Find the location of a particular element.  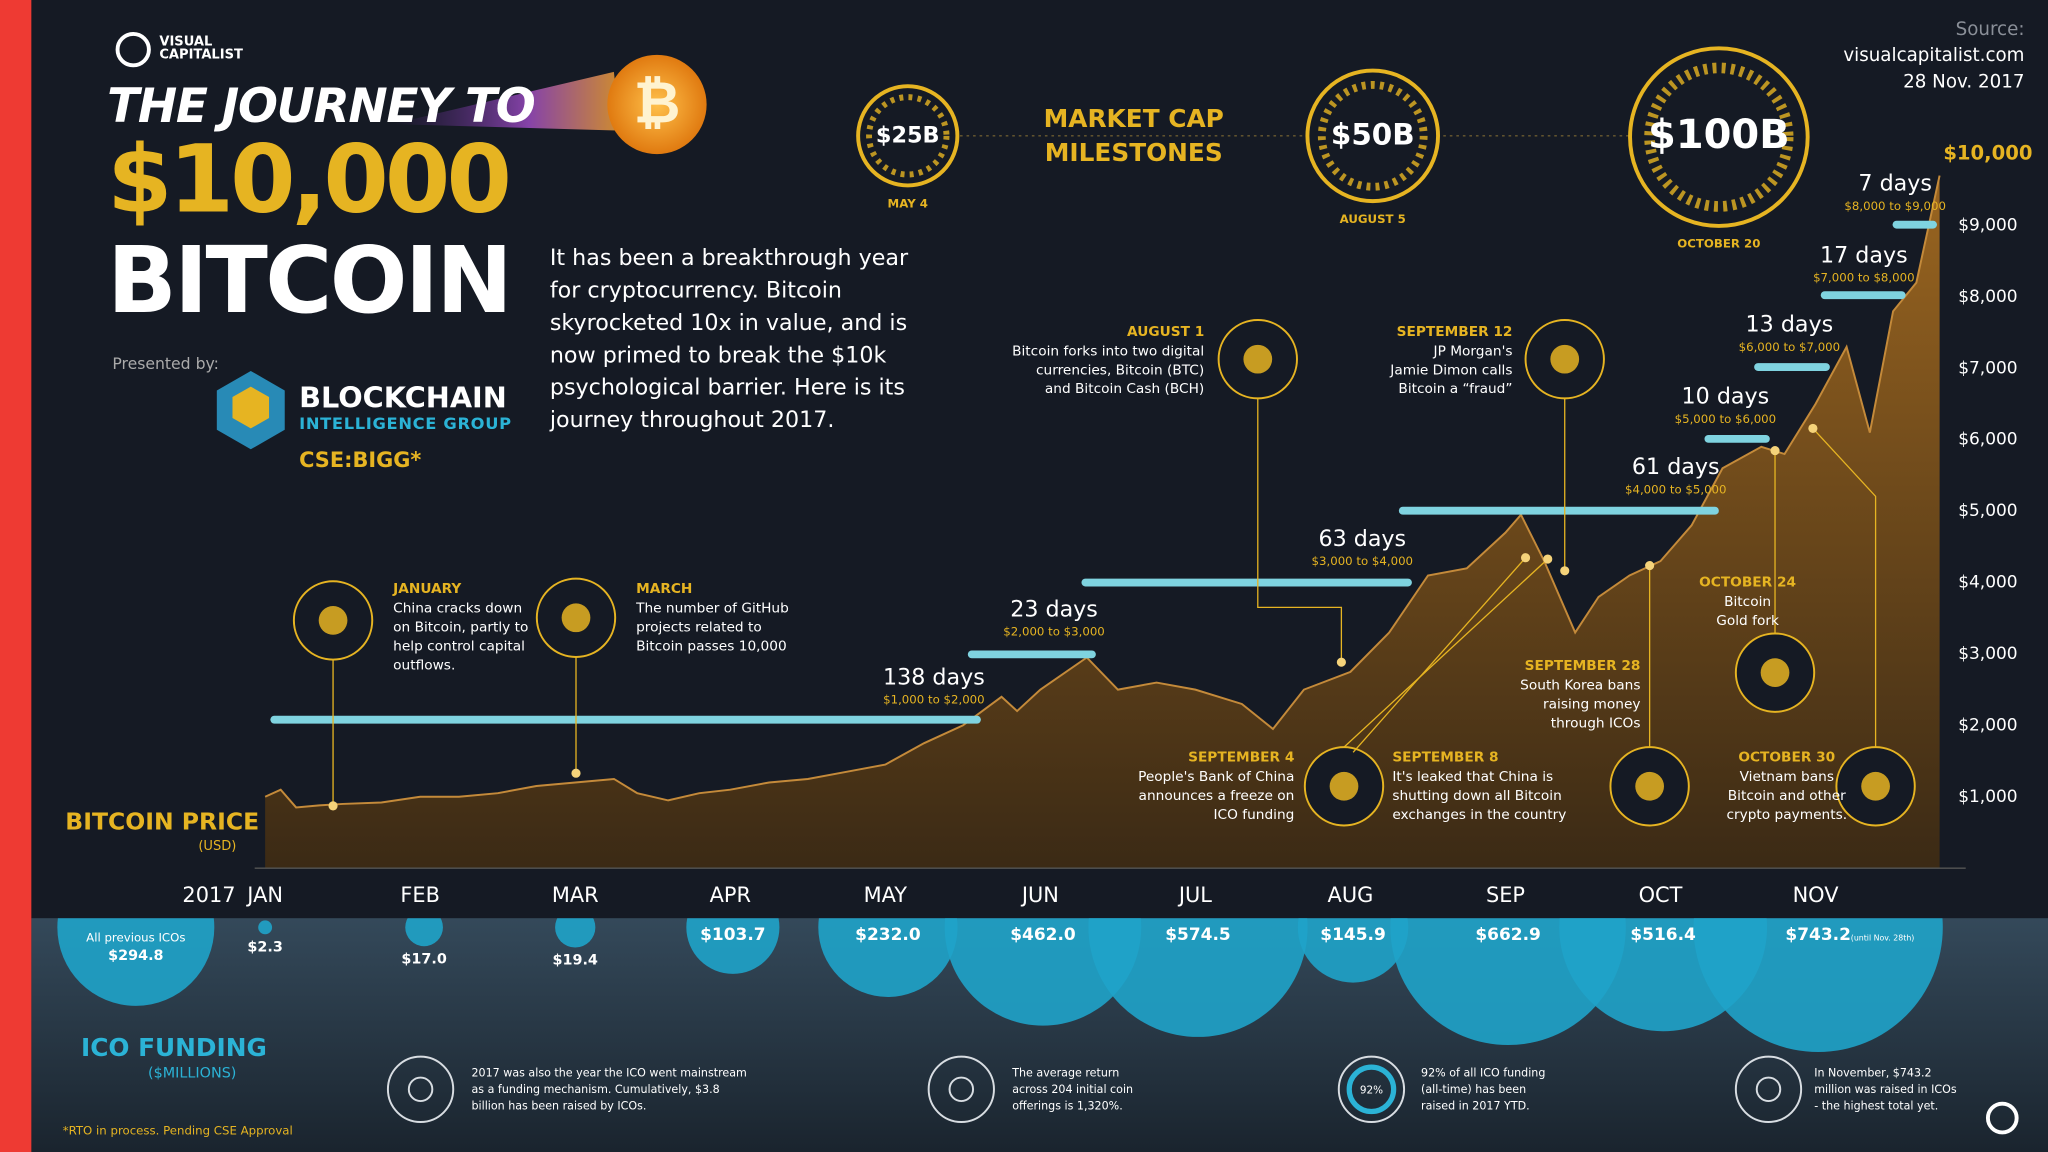

y-tick-label: $2,000 is located at coordinates (1987, 725).